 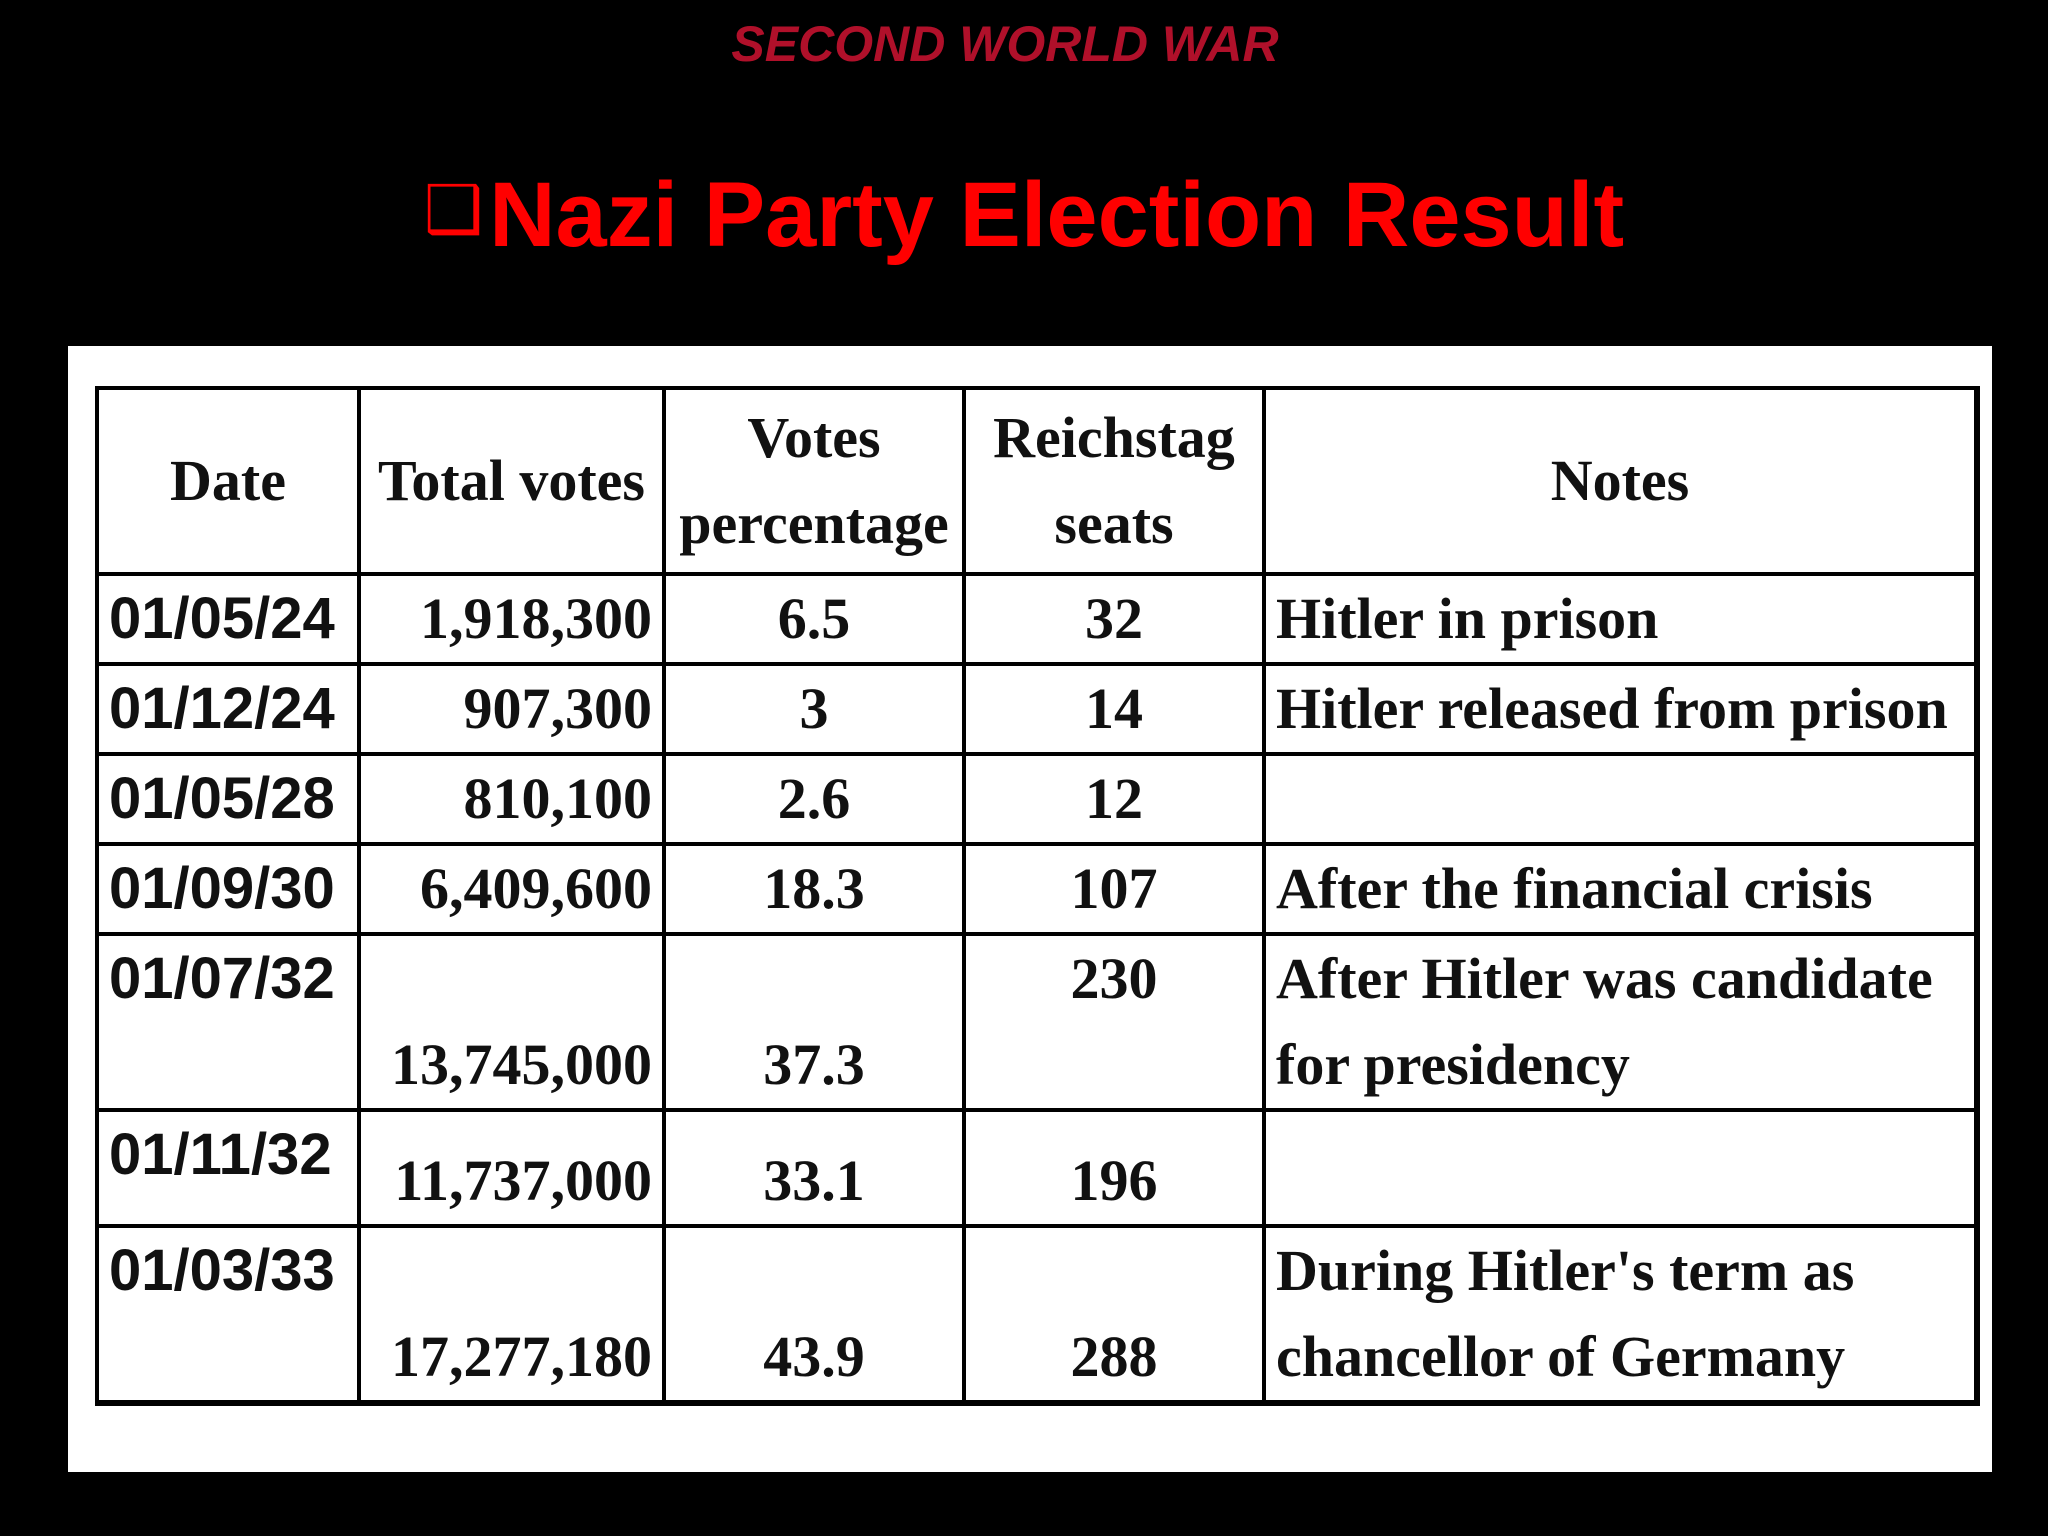 I want to click on cell-date: 01/05/24, so click(x=228, y=619).